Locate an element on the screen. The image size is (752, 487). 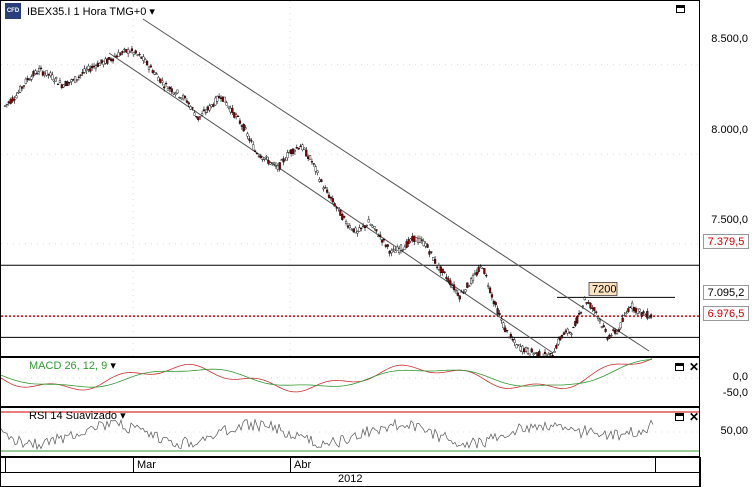
macd-pane: MACD 26, 12, 9 ▾ ✕ is located at coordinates (350, 382).